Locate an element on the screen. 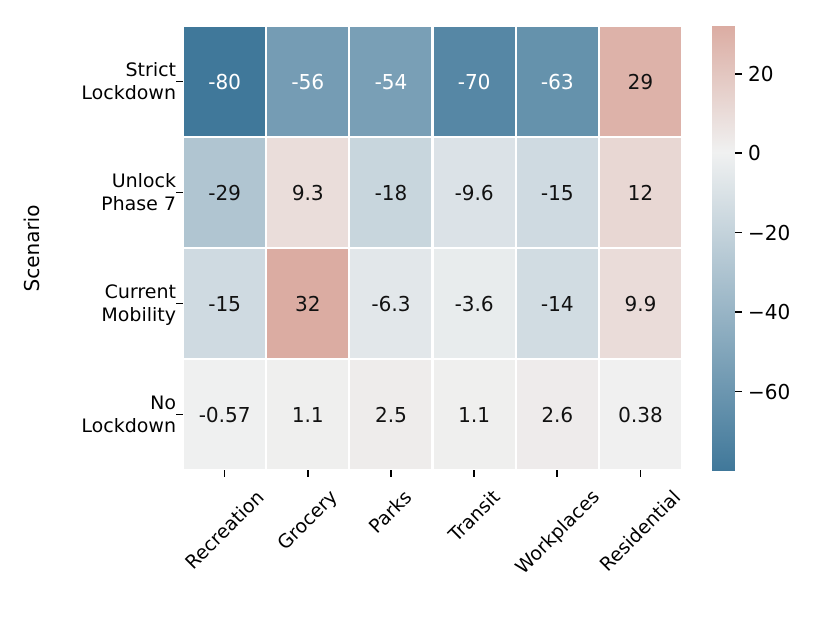 The image size is (830, 623). cell-value: -63 is located at coordinates (557, 81).